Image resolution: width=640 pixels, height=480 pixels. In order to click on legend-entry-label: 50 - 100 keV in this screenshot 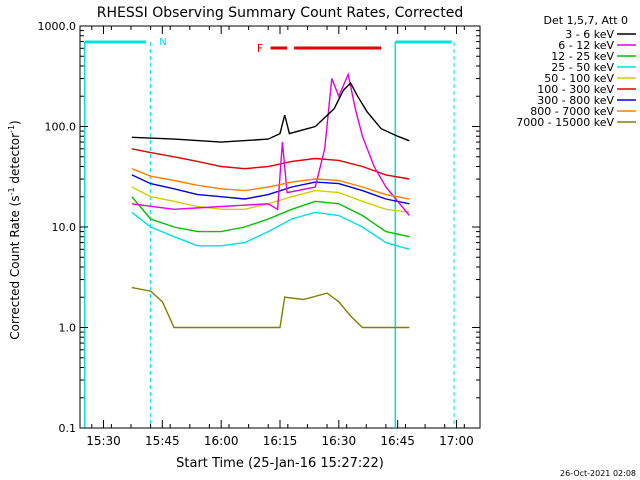, I will do `click(579, 78)`.